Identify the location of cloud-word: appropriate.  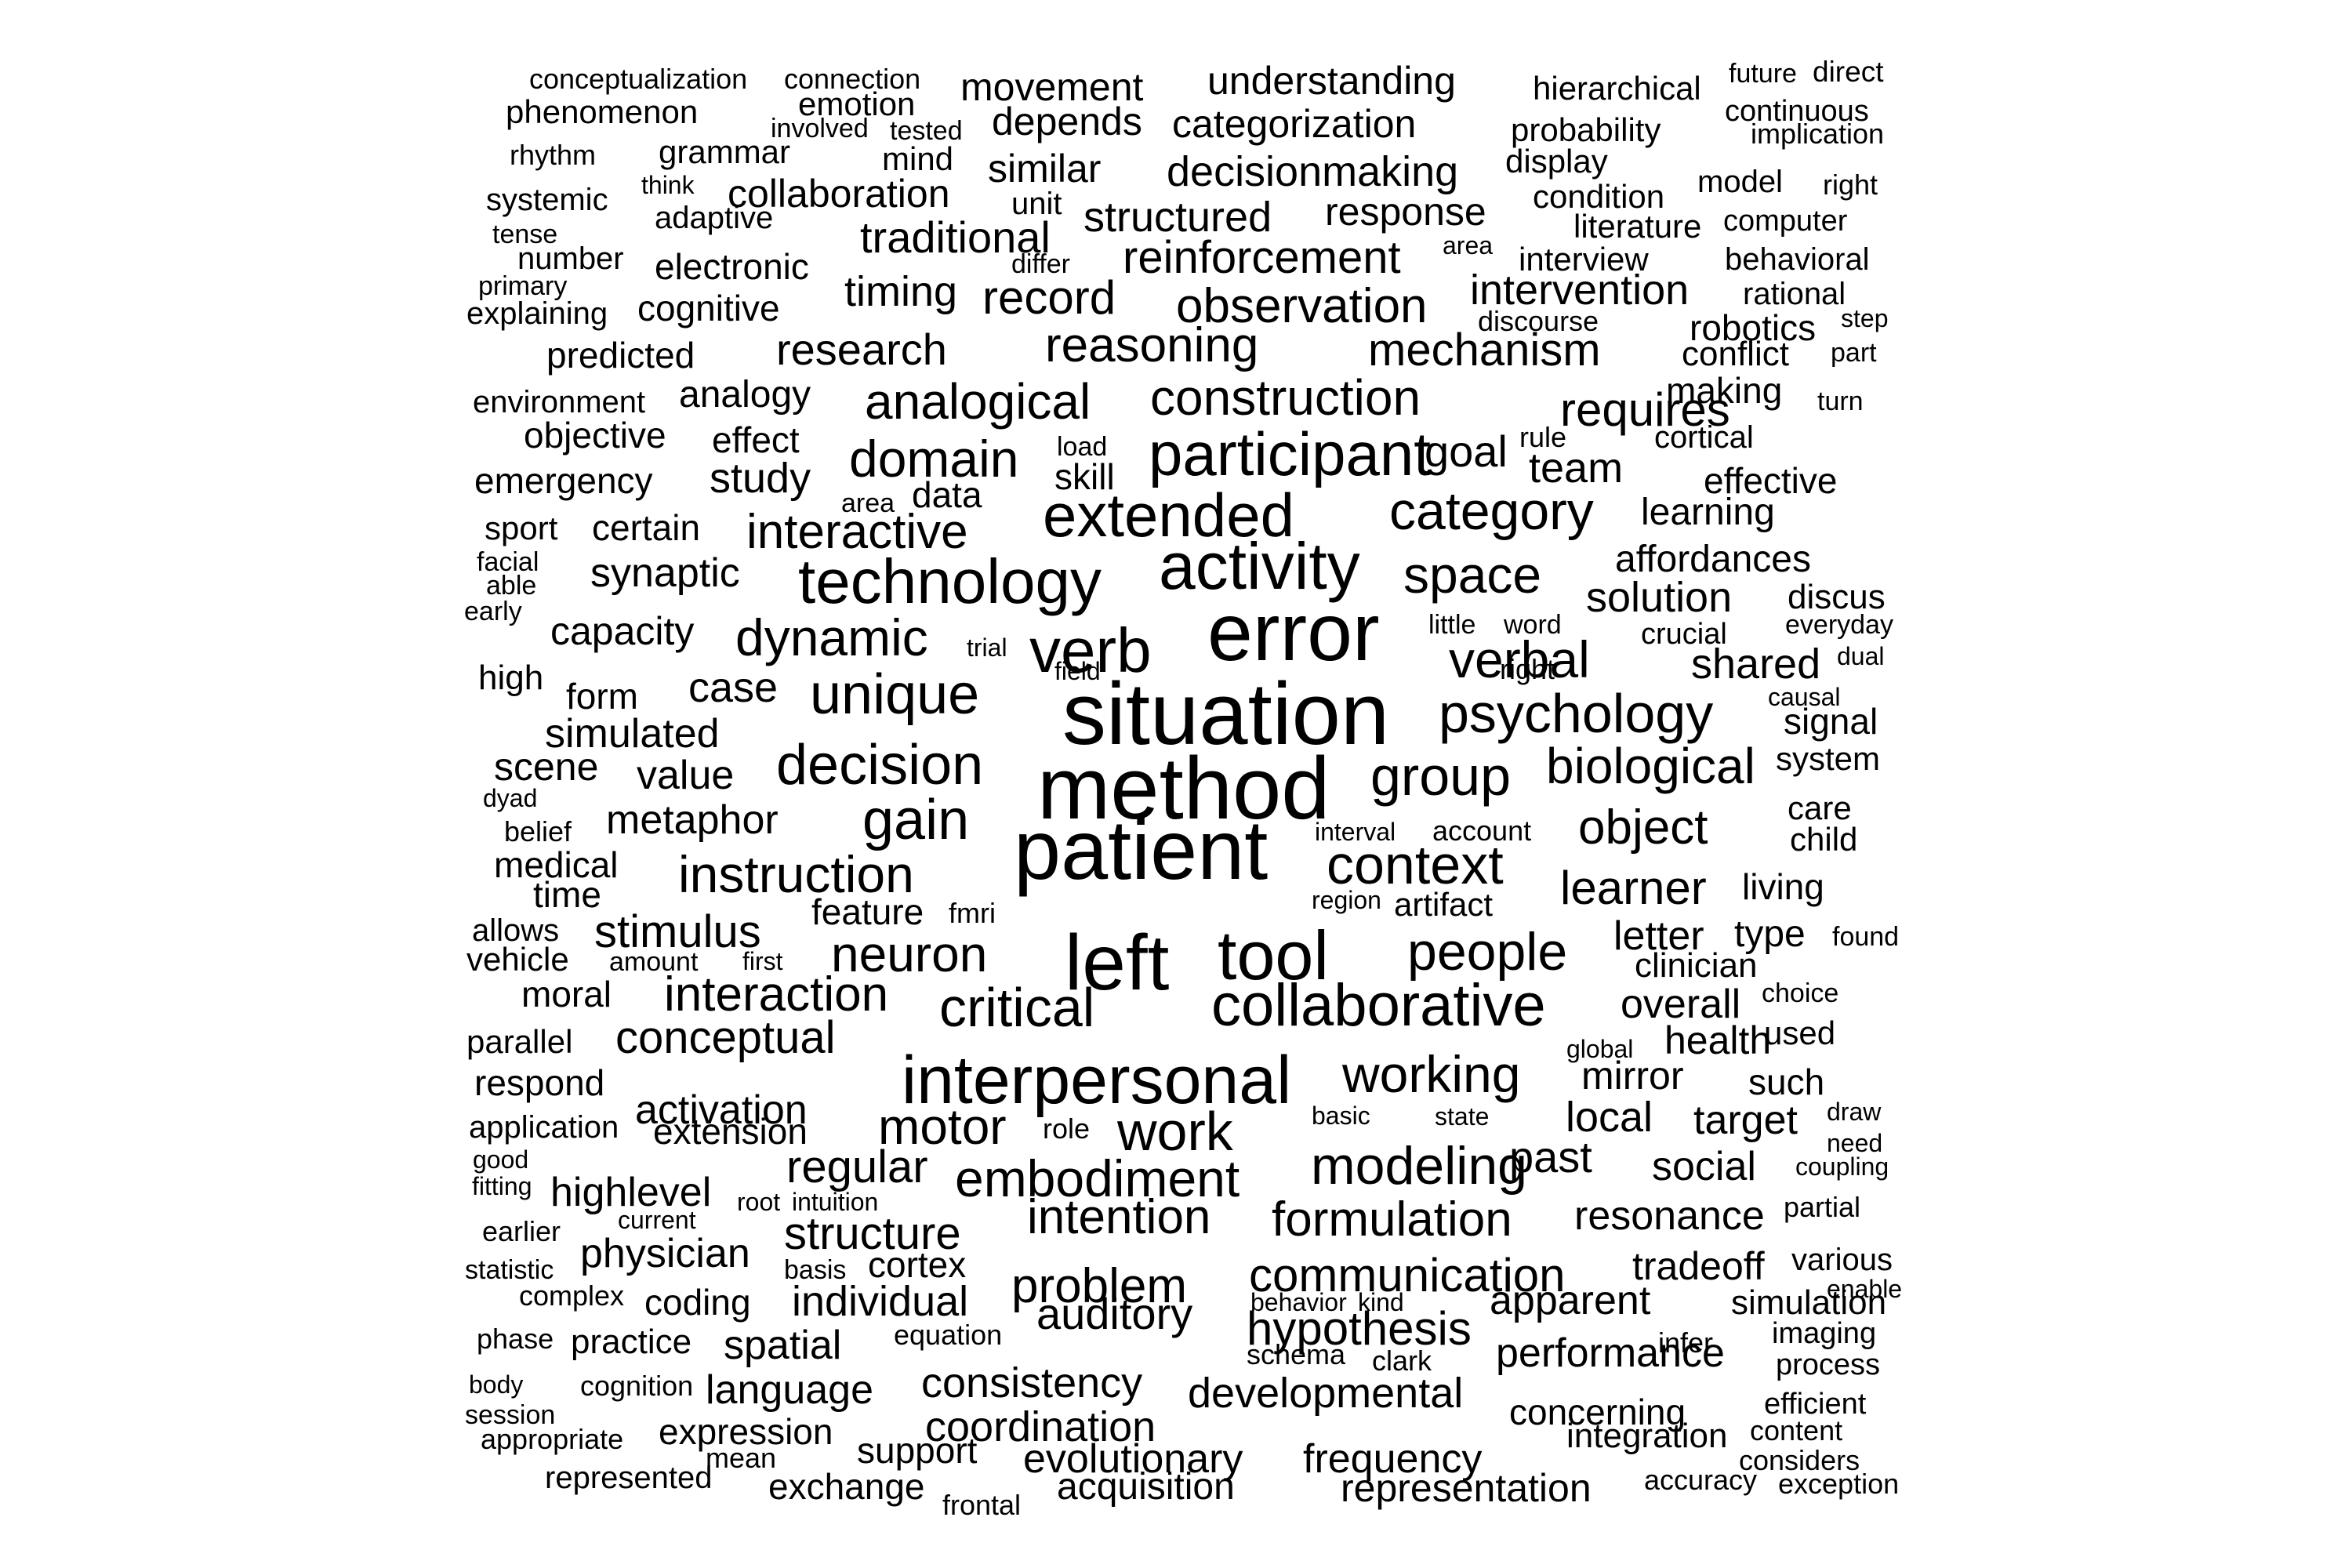
(552, 1439).